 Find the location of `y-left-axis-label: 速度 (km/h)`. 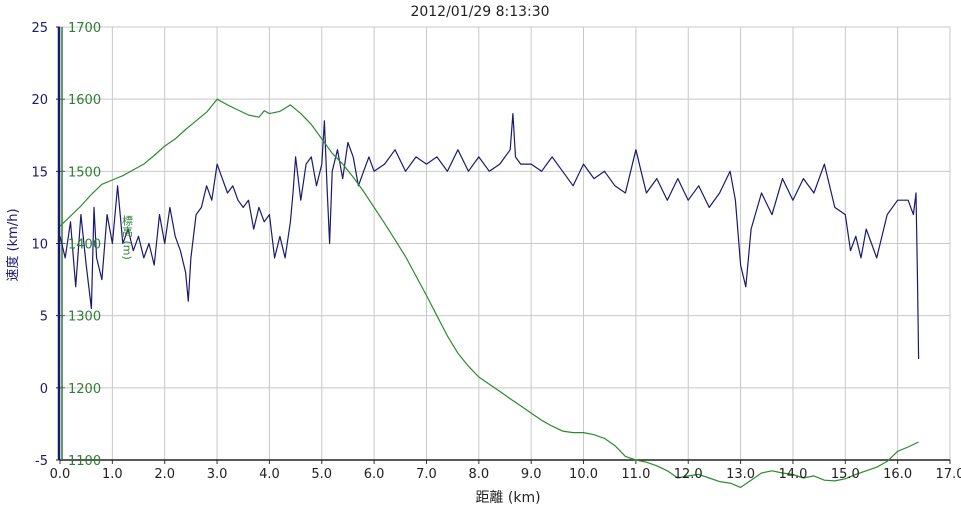

y-left-axis-label: 速度 (km/h) is located at coordinates (13, 244).